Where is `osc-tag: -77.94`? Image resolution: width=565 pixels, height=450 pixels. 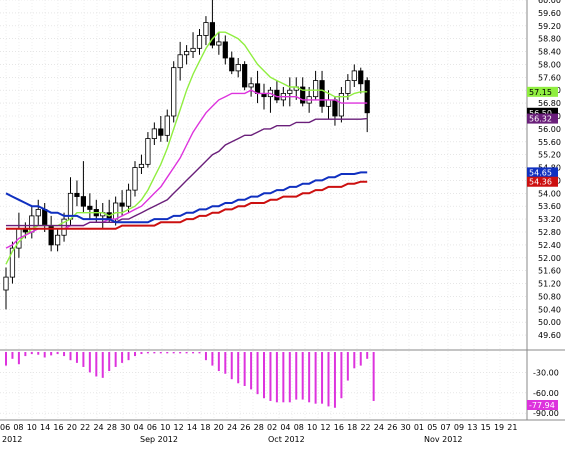
osc-tag: -77.94 is located at coordinates (542, 404).